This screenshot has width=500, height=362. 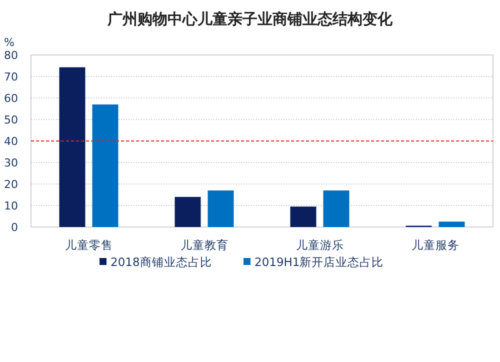 I want to click on y-tick-label: 10, so click(x=11, y=206).